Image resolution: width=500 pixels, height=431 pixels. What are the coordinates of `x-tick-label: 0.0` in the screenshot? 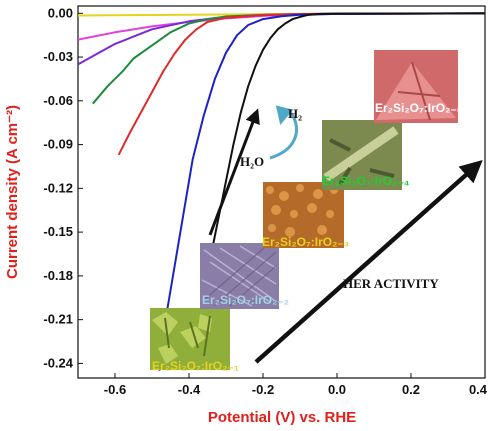 It's located at (337, 389).